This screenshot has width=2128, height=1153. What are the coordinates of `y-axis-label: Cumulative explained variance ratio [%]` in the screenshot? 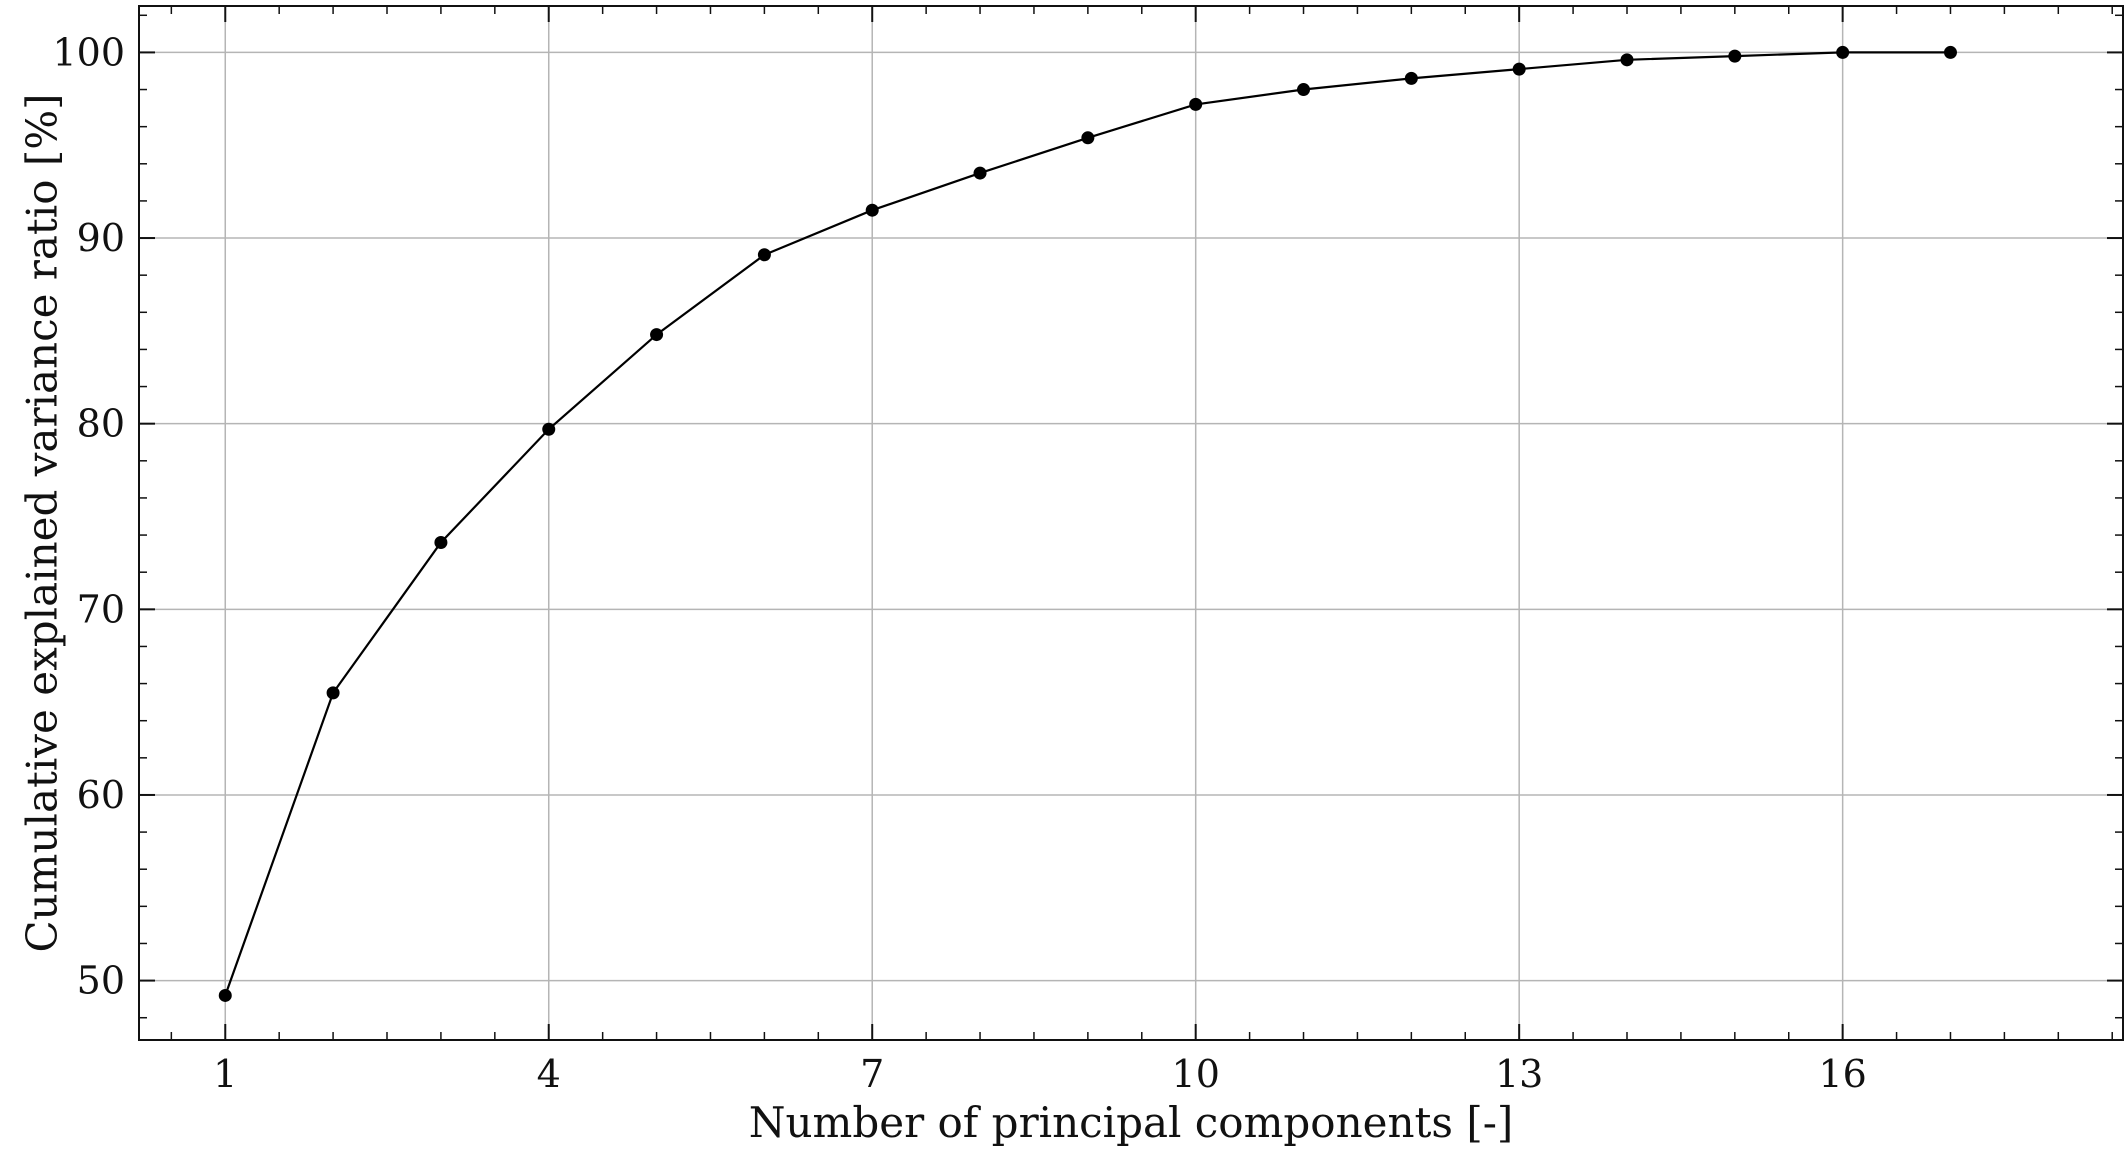 It's located at (42, 522).